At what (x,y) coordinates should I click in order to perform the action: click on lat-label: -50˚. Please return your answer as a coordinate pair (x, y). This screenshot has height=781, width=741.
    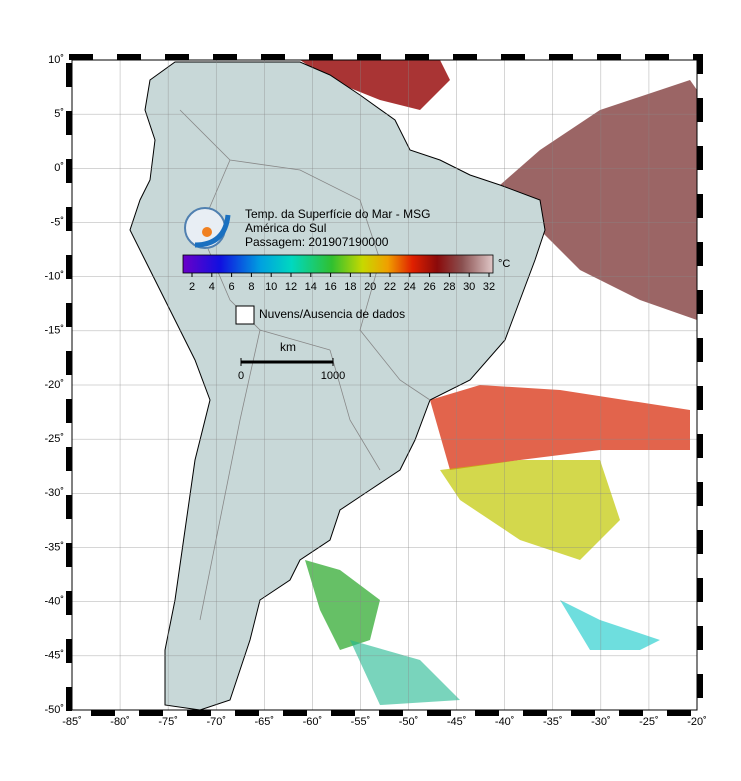
    Looking at the image, I should click on (54, 710).